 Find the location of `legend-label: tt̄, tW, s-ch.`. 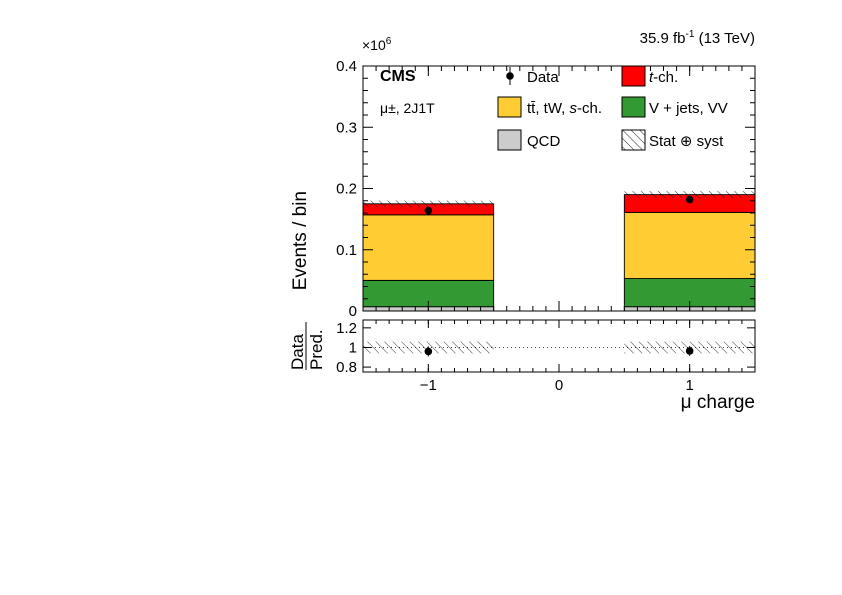

legend-label: tt̄, tW, s-ch. is located at coordinates (564, 108).